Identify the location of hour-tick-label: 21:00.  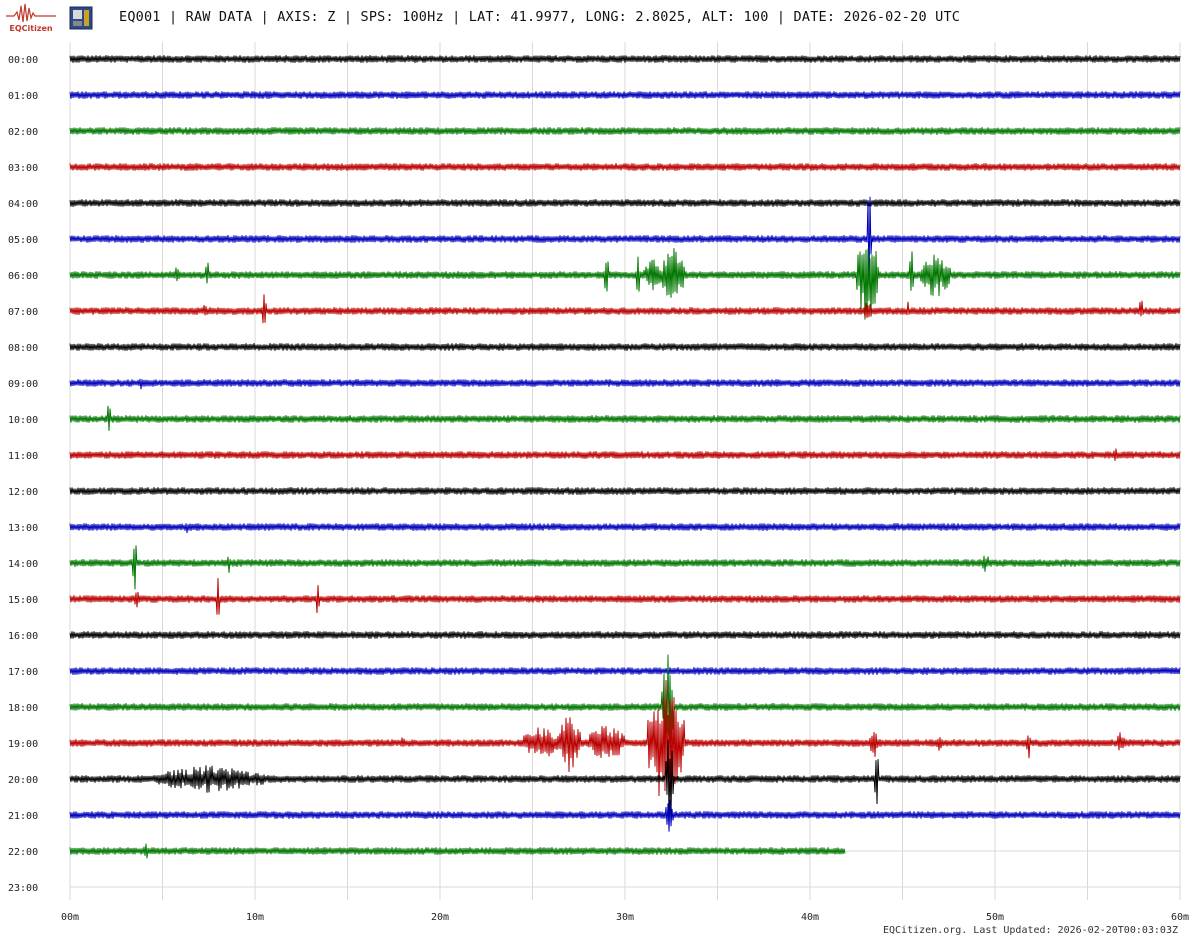
(23, 816).